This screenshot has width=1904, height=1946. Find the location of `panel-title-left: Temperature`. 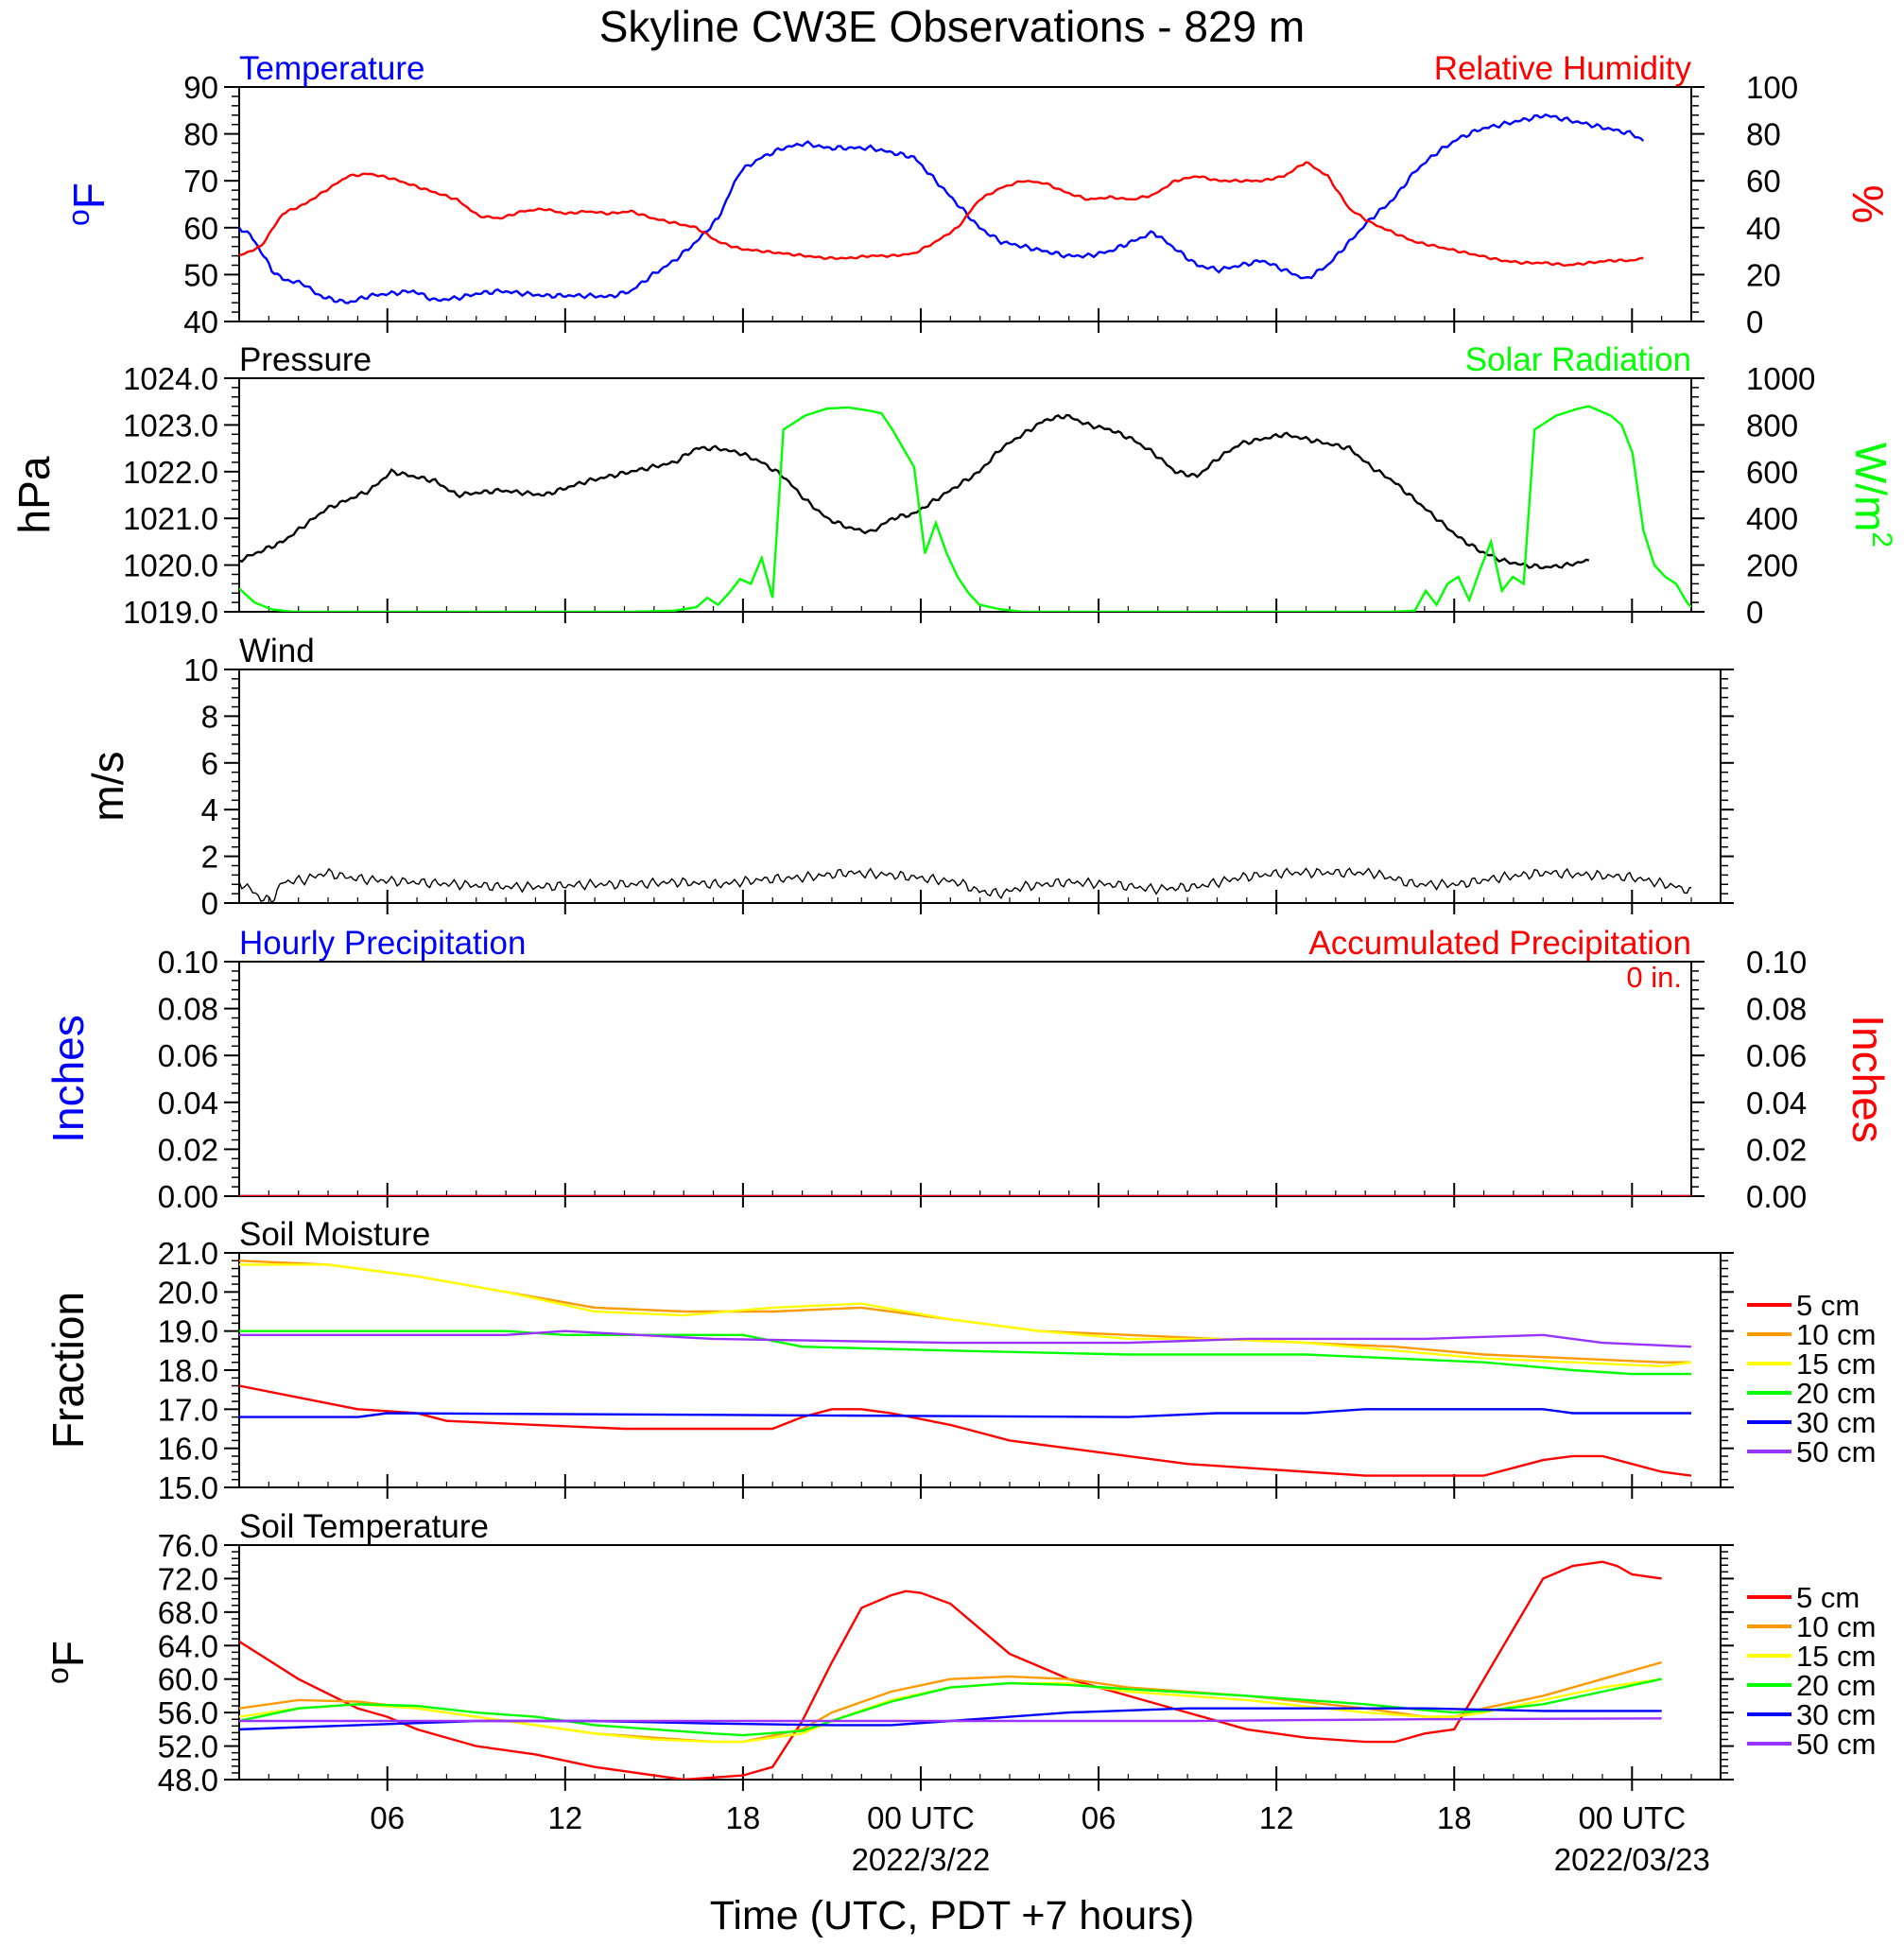

panel-title-left: Temperature is located at coordinates (331, 69).